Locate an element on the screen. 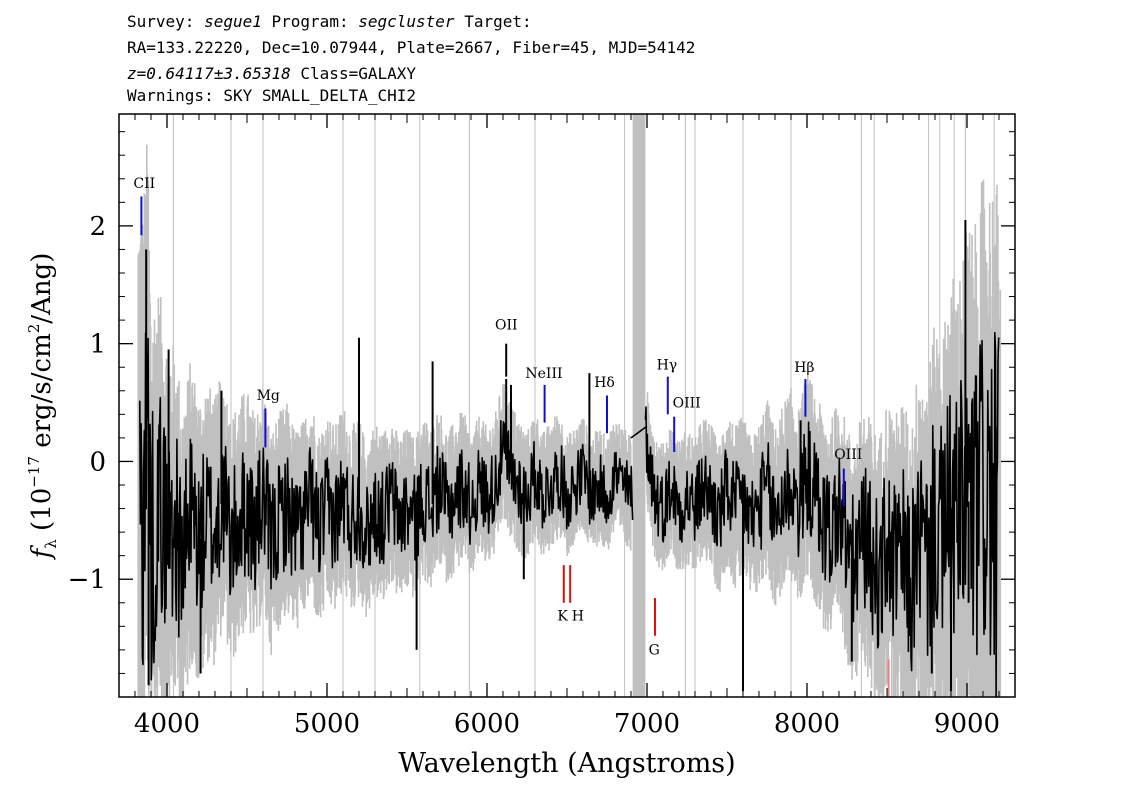 The width and height of the screenshot is (1134, 810). line-label-11: G is located at coordinates (654, 651).